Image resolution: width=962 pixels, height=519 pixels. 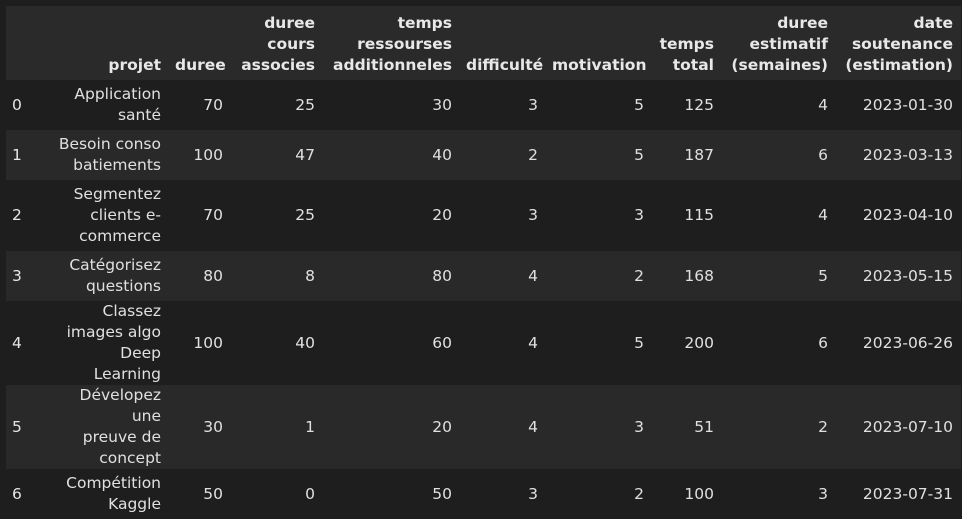 I want to click on row-index: 3, so click(x=24, y=276).